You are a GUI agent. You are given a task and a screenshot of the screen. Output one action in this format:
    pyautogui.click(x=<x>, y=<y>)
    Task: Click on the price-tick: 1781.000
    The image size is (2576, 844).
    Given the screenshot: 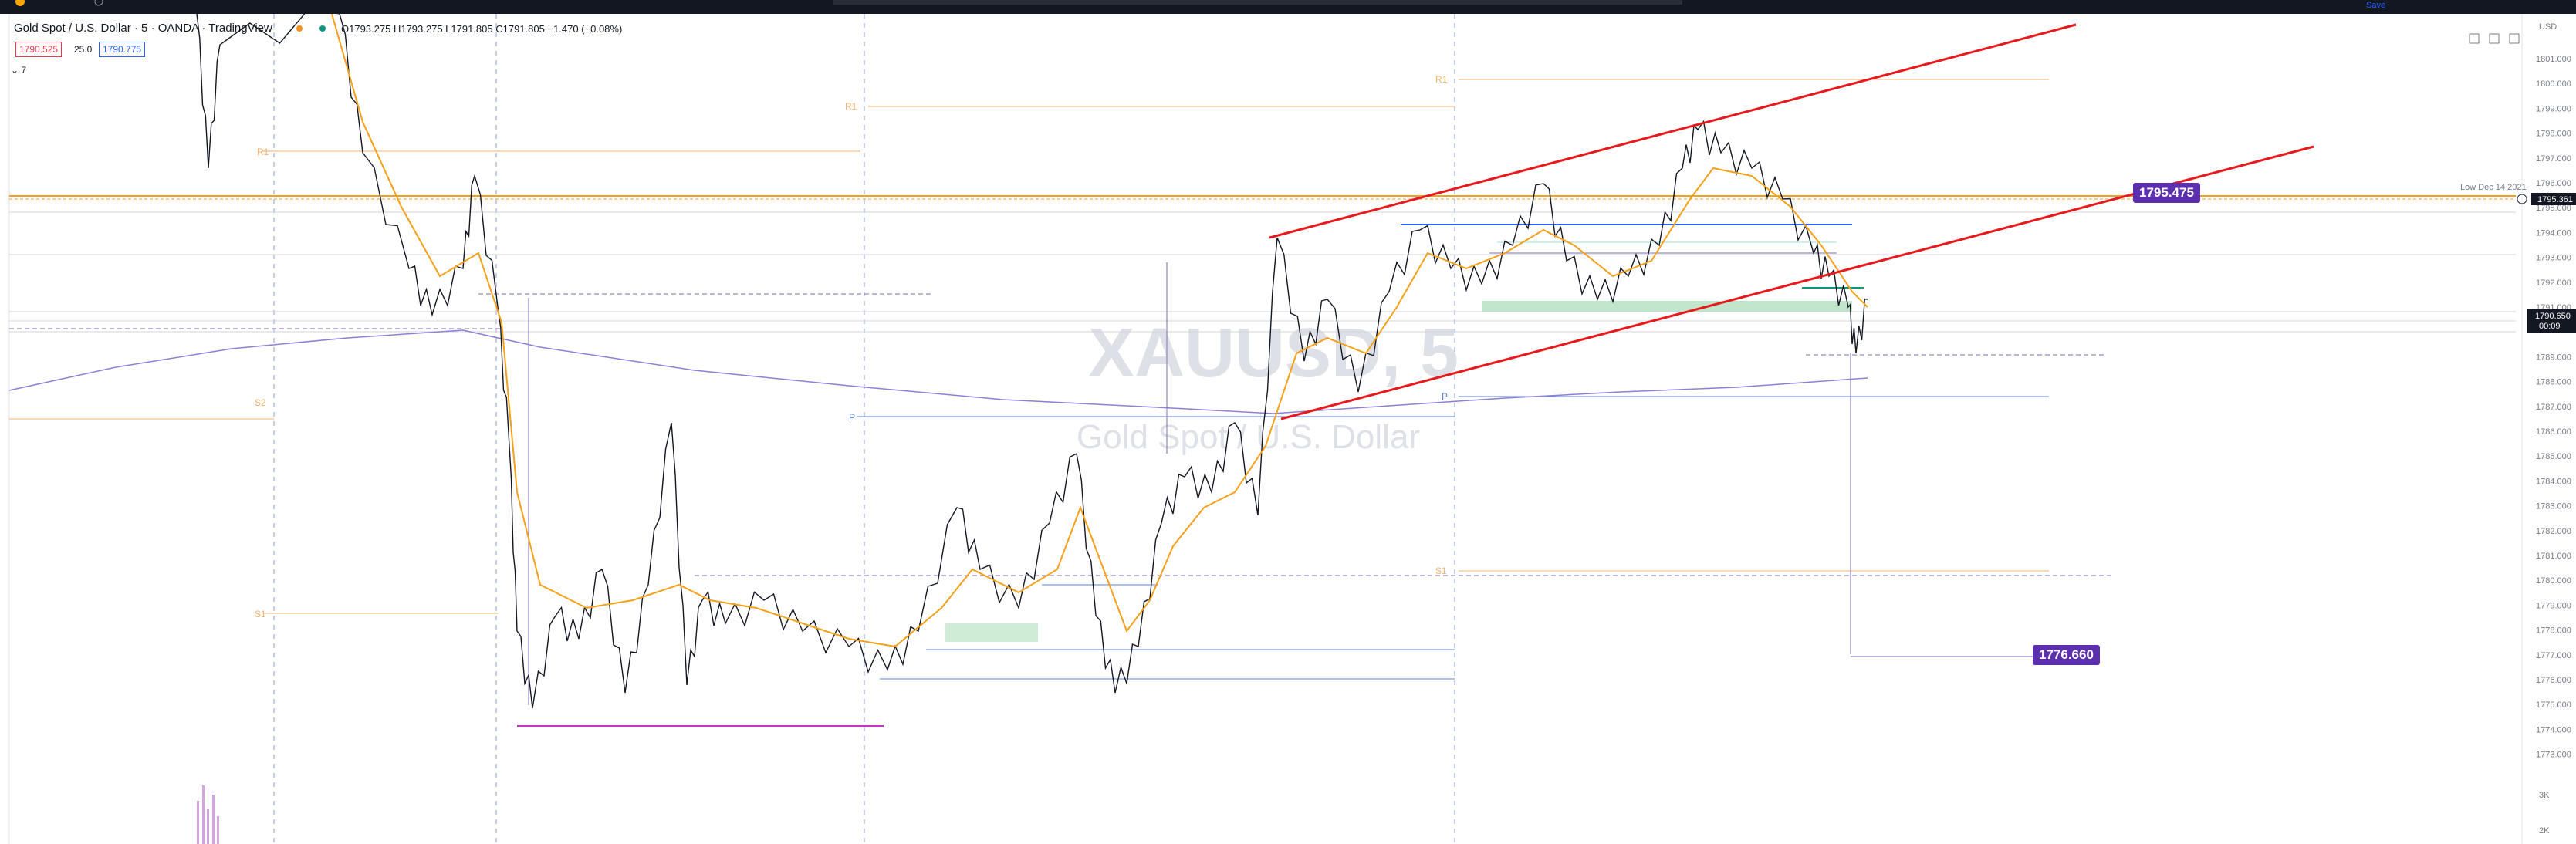 What is the action you would take?
    pyautogui.click(x=2553, y=556)
    